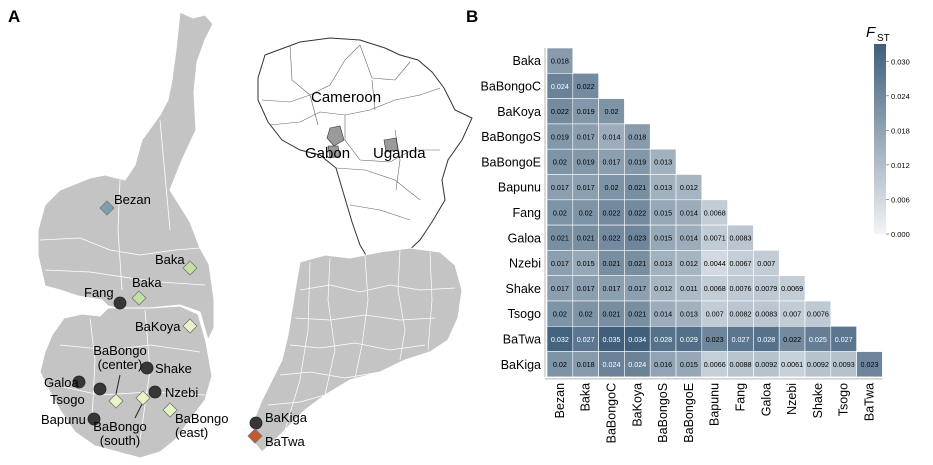 This screenshot has height=465, width=933. What do you see at coordinates (523, 289) in the screenshot?
I see `row-label: Shake` at bounding box center [523, 289].